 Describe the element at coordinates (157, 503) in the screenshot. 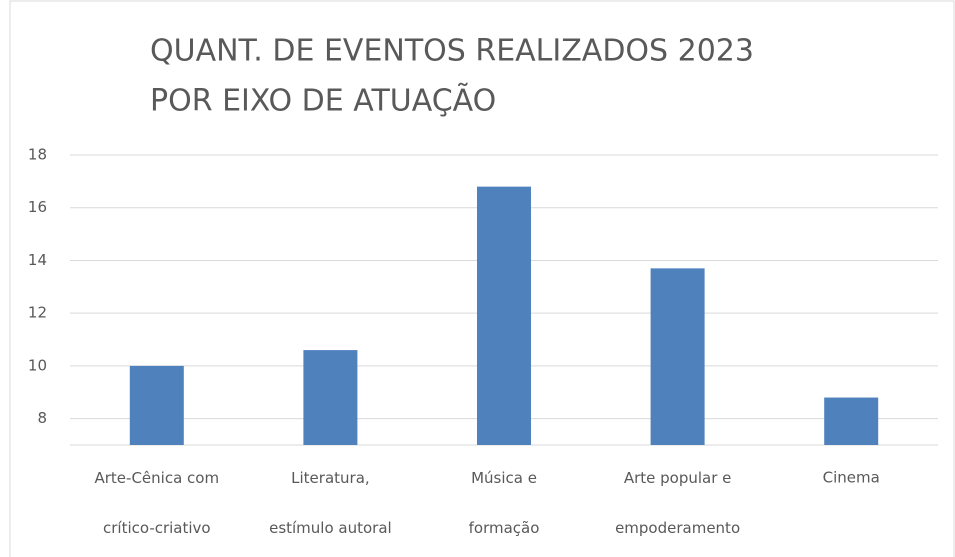

I see `x-tick-label: Arte-Cênica com crítico-criativo` at that location.